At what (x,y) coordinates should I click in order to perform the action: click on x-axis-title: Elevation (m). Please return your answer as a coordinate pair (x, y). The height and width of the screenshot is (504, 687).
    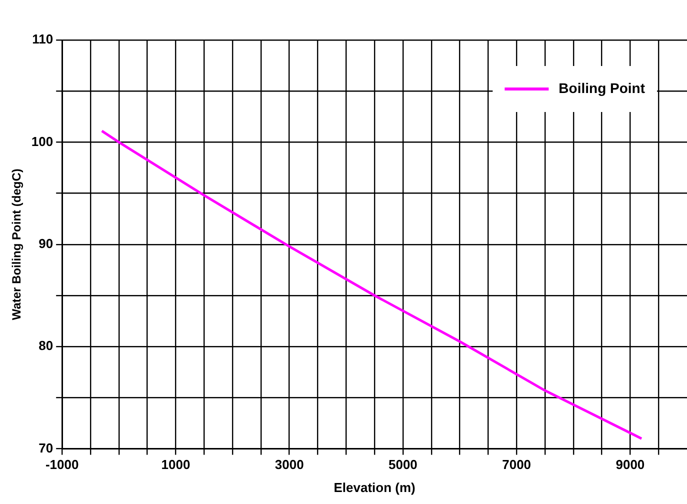
    Looking at the image, I should click on (375, 487).